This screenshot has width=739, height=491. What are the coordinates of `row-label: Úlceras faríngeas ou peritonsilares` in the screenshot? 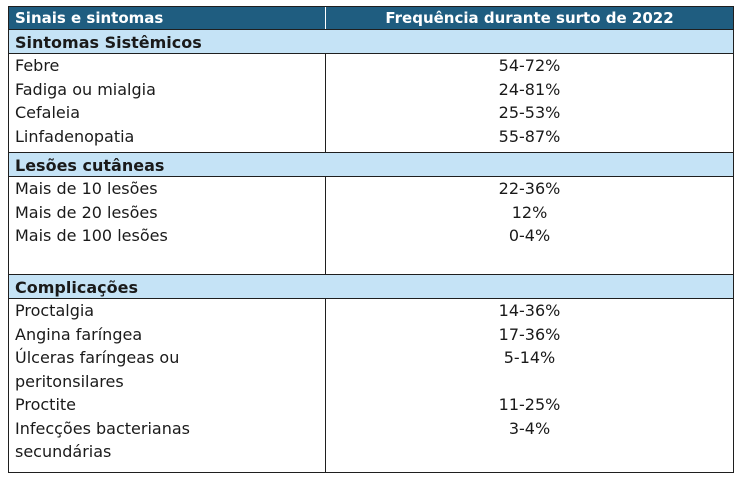 It's located at (97, 369).